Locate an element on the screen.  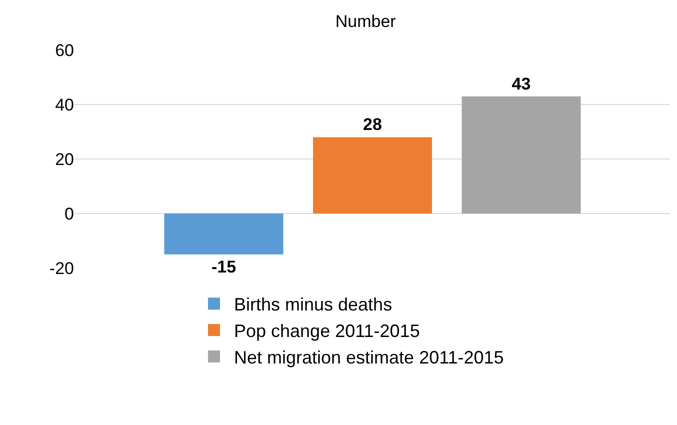
y-tick-label: 0 is located at coordinates (69, 214).